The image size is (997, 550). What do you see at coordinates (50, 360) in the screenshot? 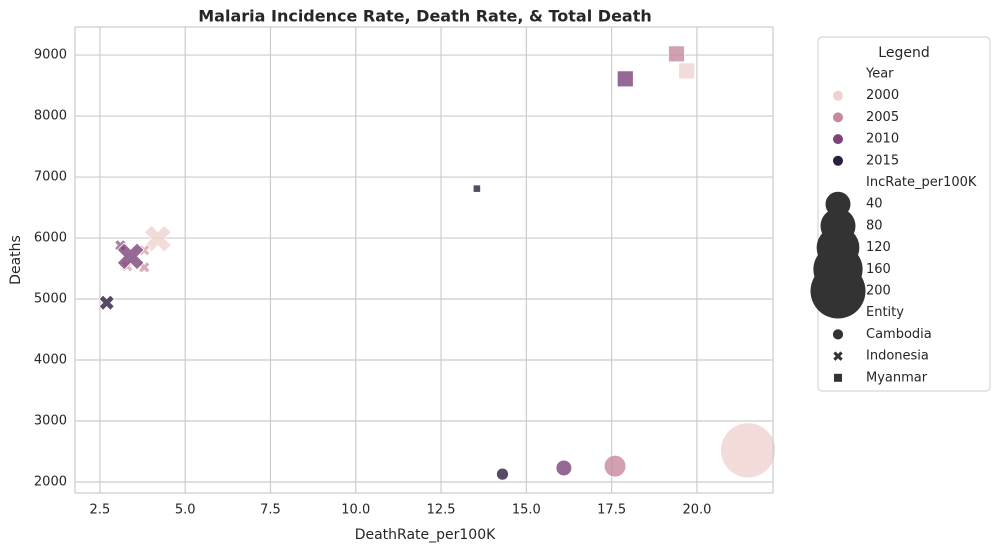
I see `y-tick-label: 4000` at bounding box center [50, 360].